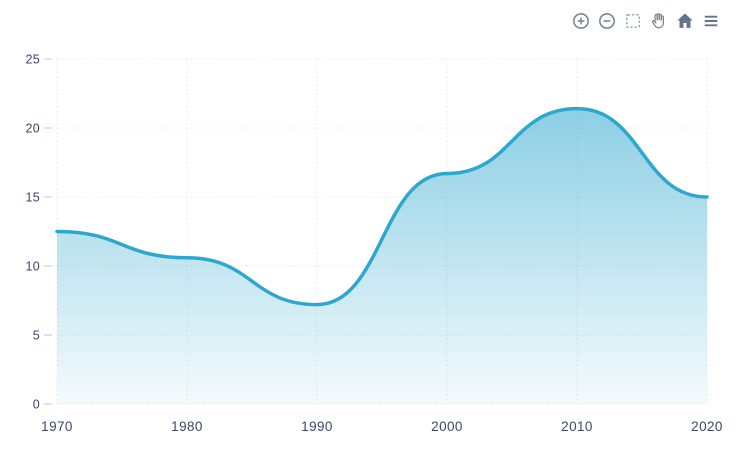 The height and width of the screenshot is (451, 736). What do you see at coordinates (32, 60) in the screenshot?
I see `y-axis-label: 25` at bounding box center [32, 60].